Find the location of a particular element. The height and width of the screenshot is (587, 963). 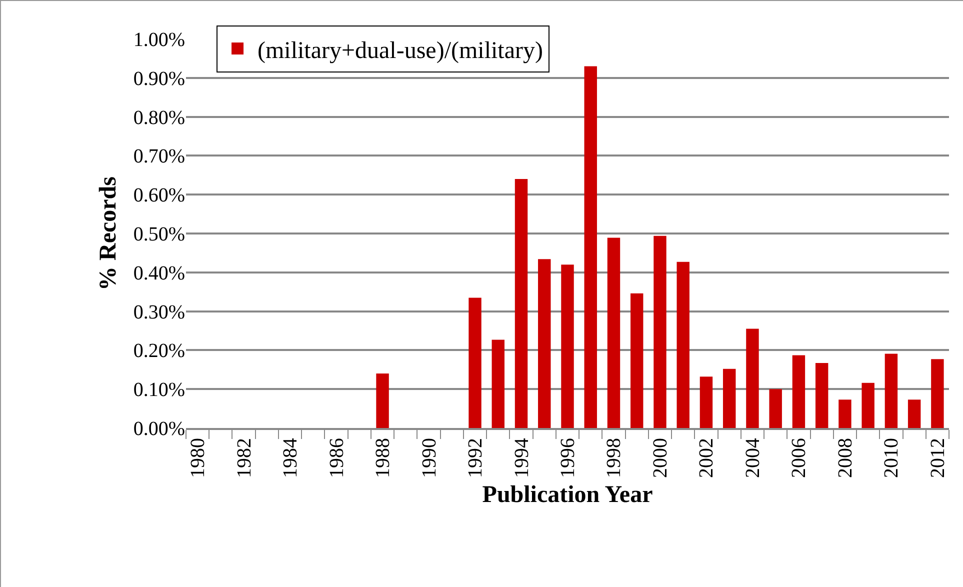

y-tick-label: 0.60% is located at coordinates (159, 195).